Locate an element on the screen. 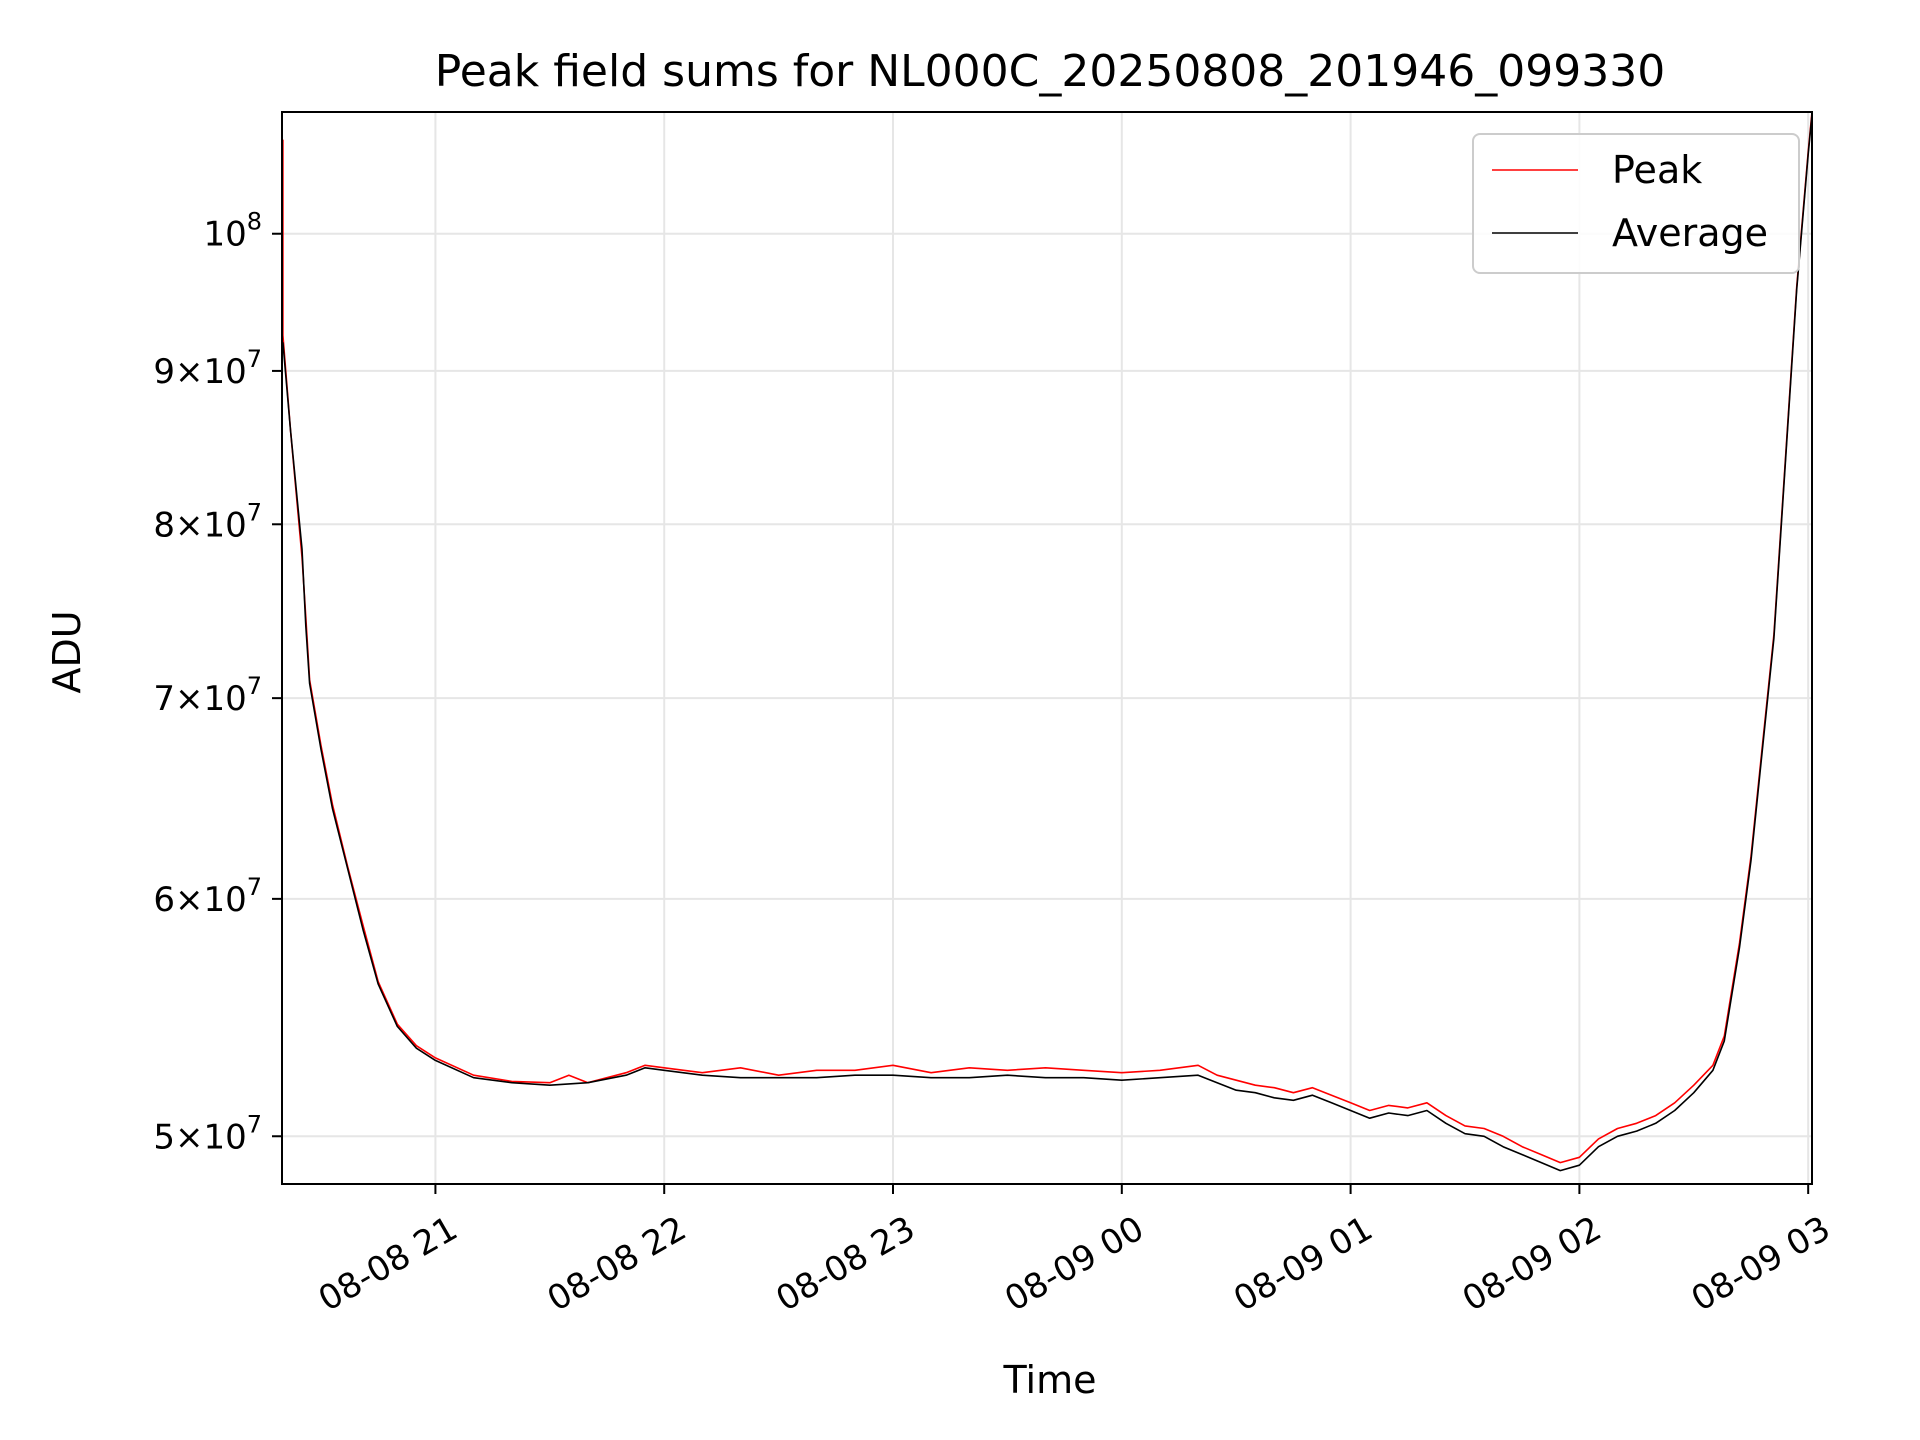 The height and width of the screenshot is (1440, 1920). y-tick-label: 8×107 is located at coordinates (207, 521).